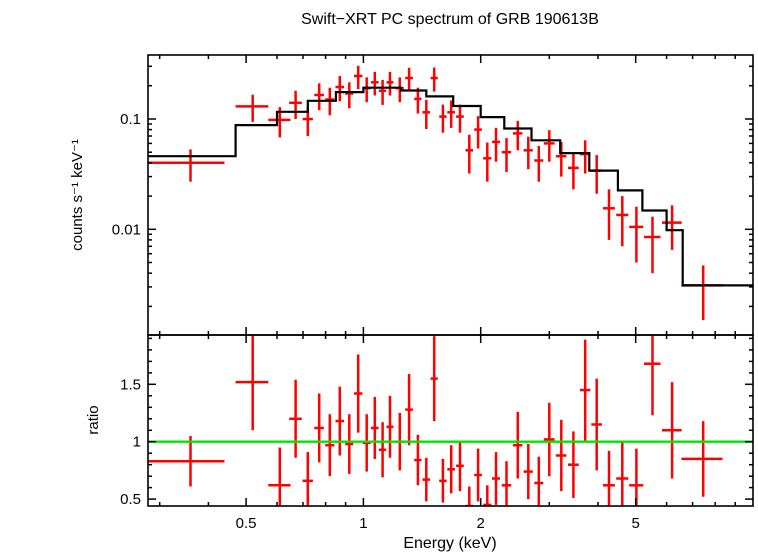 This screenshot has height=556, width=758. I want to click on y-tick-label: 1.5, so click(130, 384).